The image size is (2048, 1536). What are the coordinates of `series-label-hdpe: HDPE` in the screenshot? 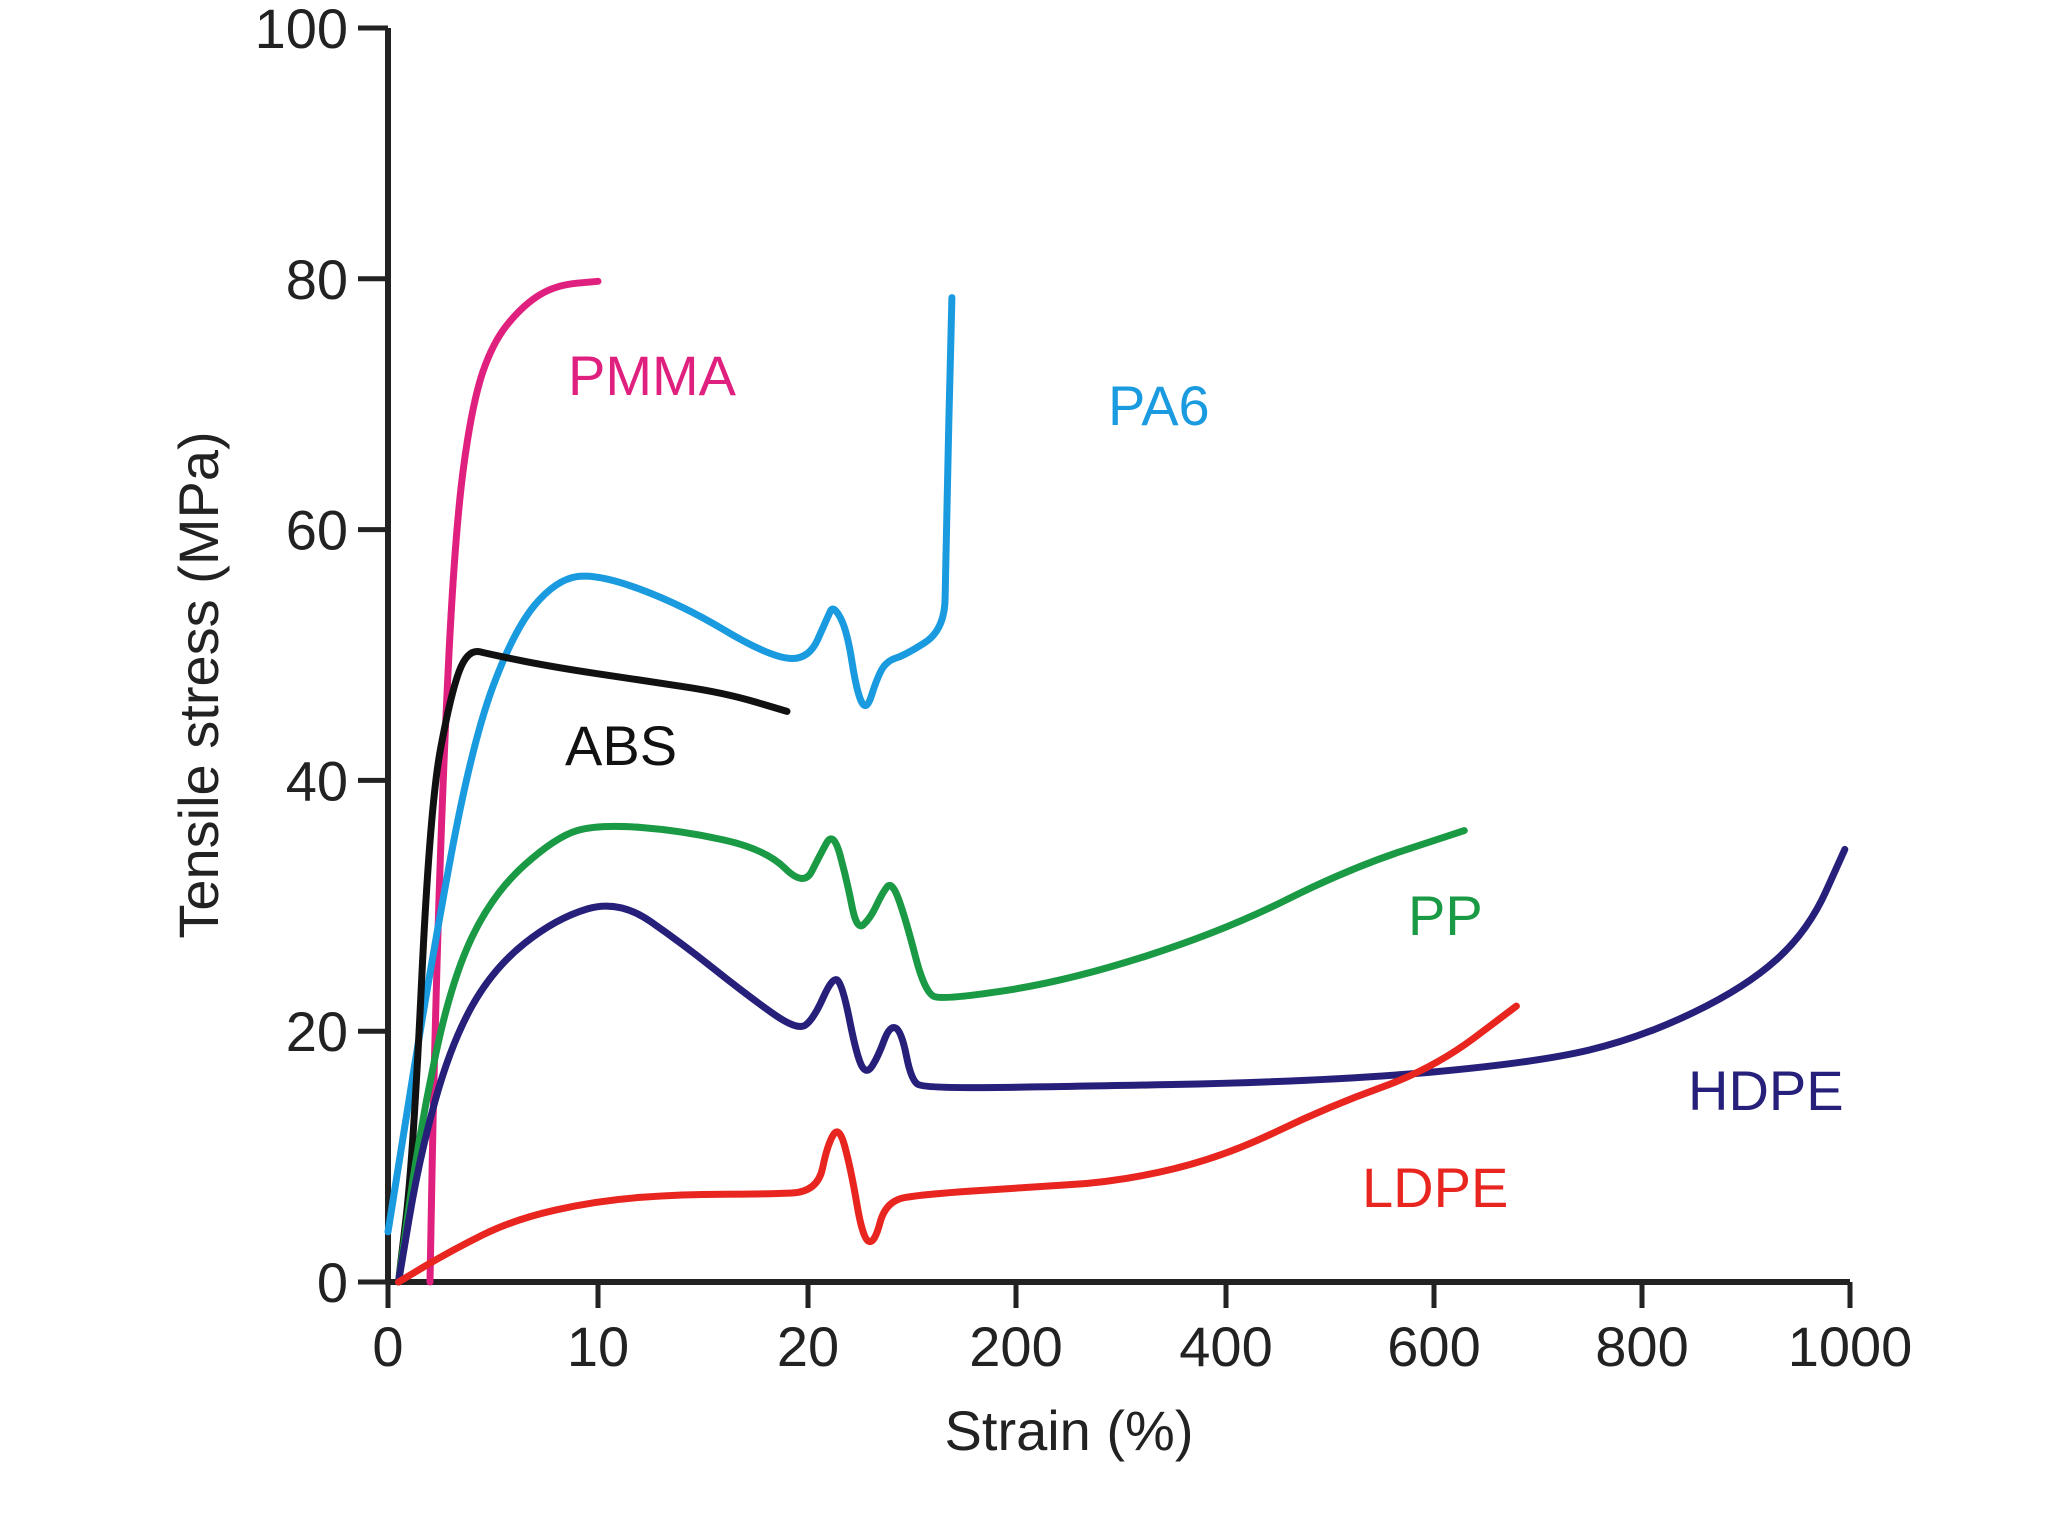 It's located at (1766, 1090).